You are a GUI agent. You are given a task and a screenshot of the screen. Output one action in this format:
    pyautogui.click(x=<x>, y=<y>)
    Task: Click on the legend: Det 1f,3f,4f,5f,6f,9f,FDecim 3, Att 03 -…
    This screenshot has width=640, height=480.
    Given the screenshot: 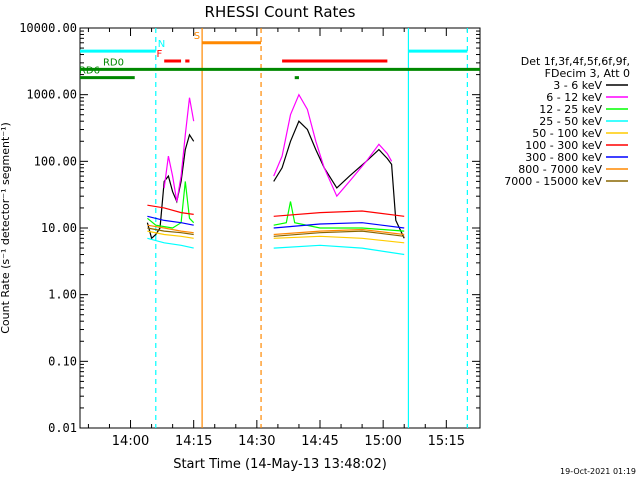 What is the action you would take?
    pyautogui.click(x=567, y=121)
    